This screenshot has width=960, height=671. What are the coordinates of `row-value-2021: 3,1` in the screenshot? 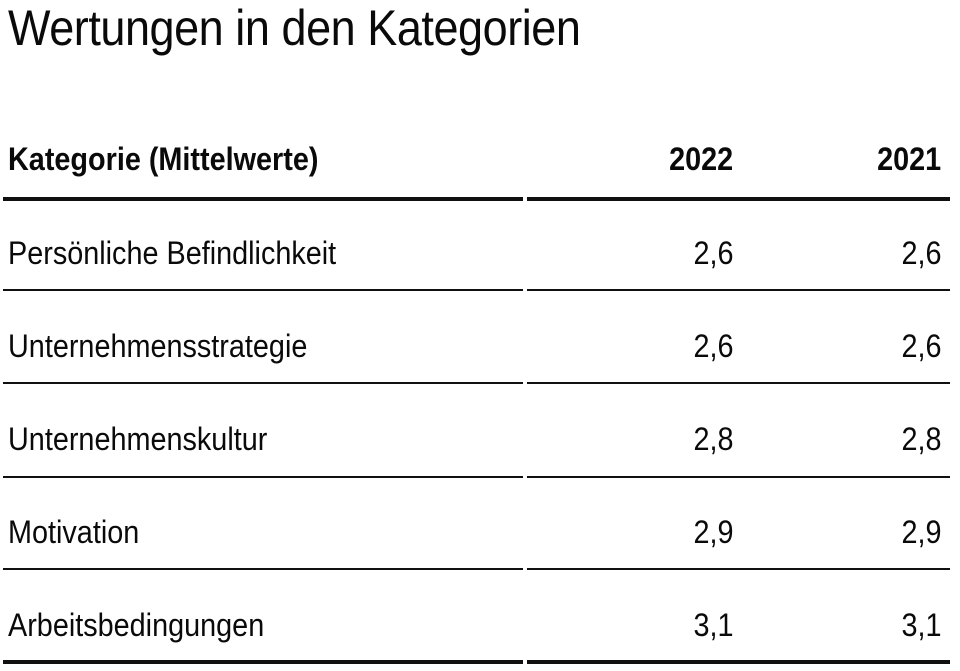 It's located at (920, 625).